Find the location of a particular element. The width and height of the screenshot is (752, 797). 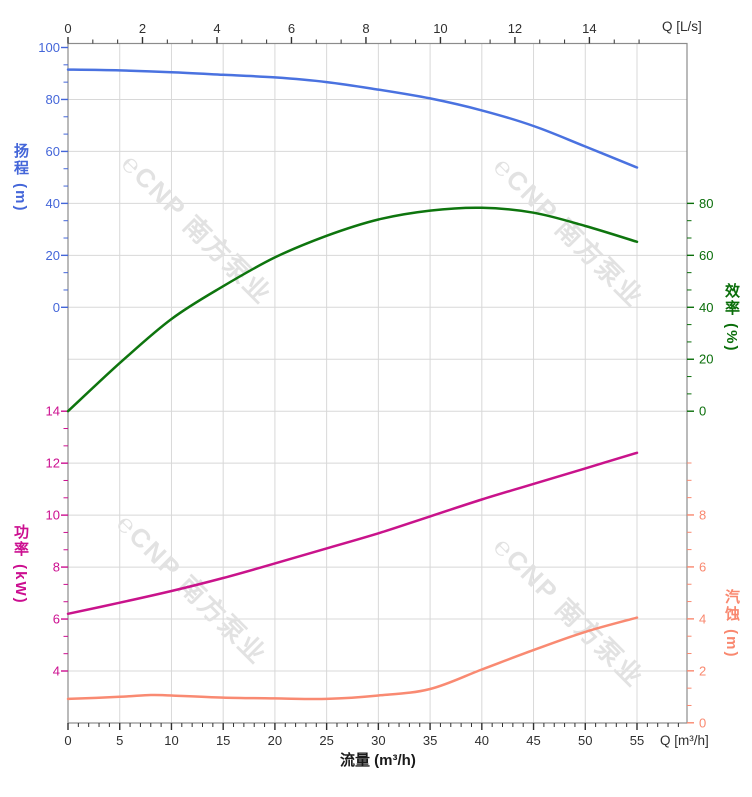

svg-text: 45 is located at coordinates (533, 740).